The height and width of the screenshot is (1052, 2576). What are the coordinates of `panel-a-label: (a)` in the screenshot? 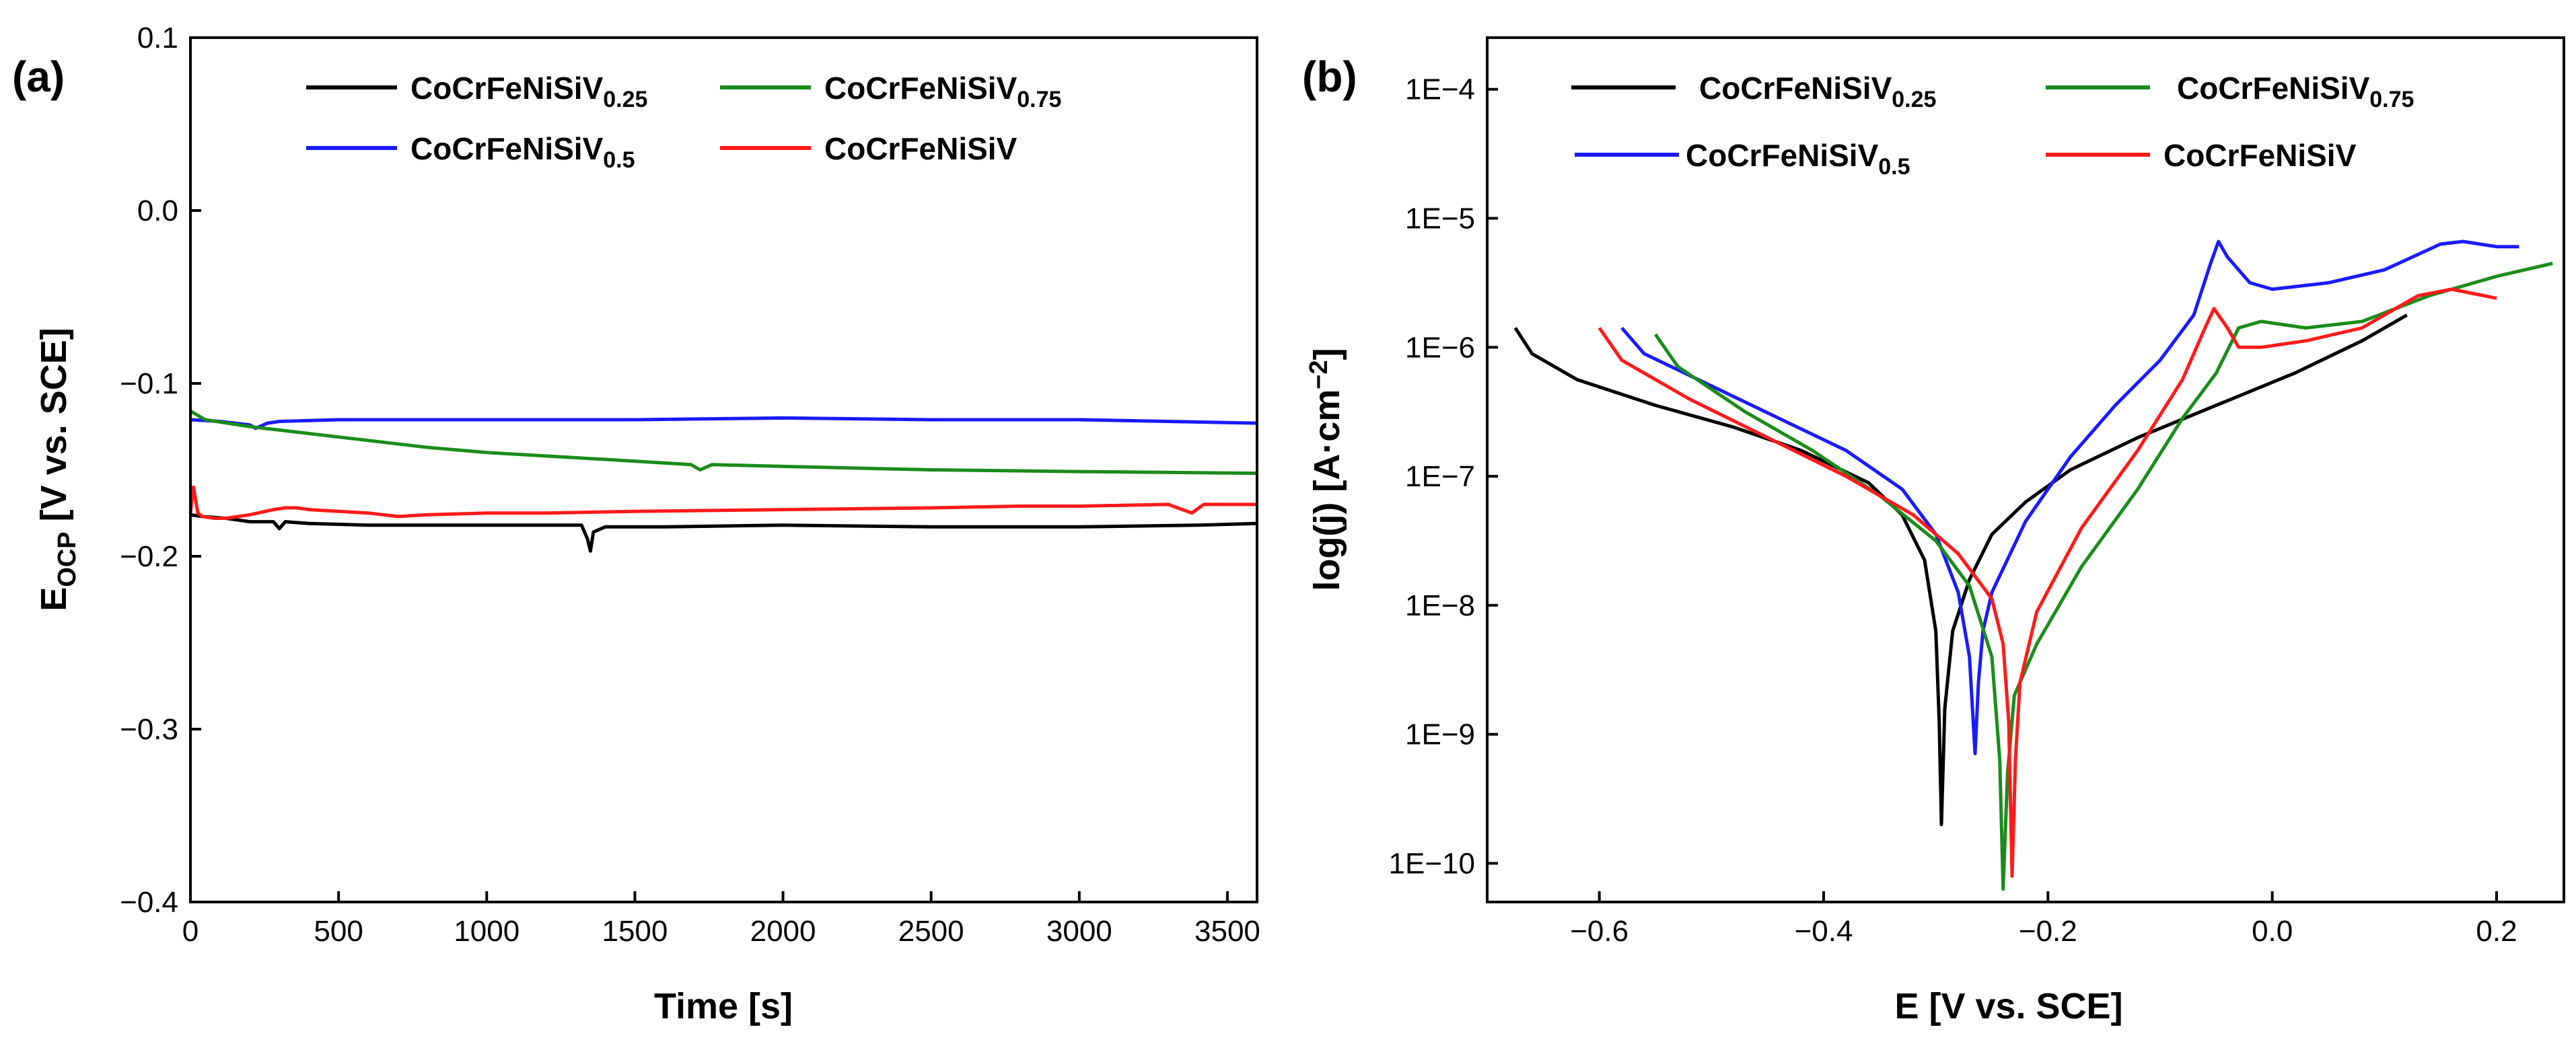 It's located at (38, 76).